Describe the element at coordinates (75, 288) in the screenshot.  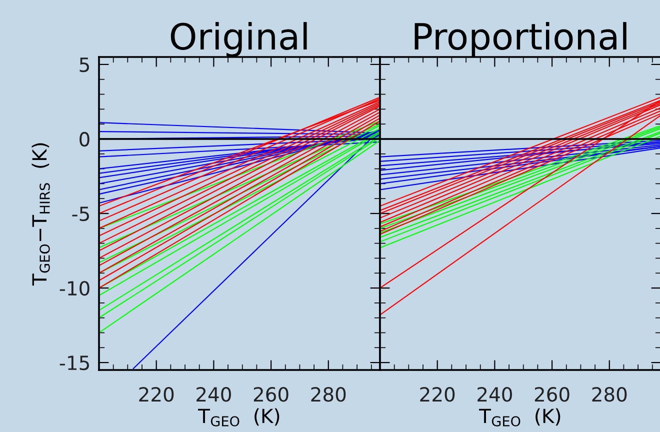
I see `y-tick-label: -10` at that location.